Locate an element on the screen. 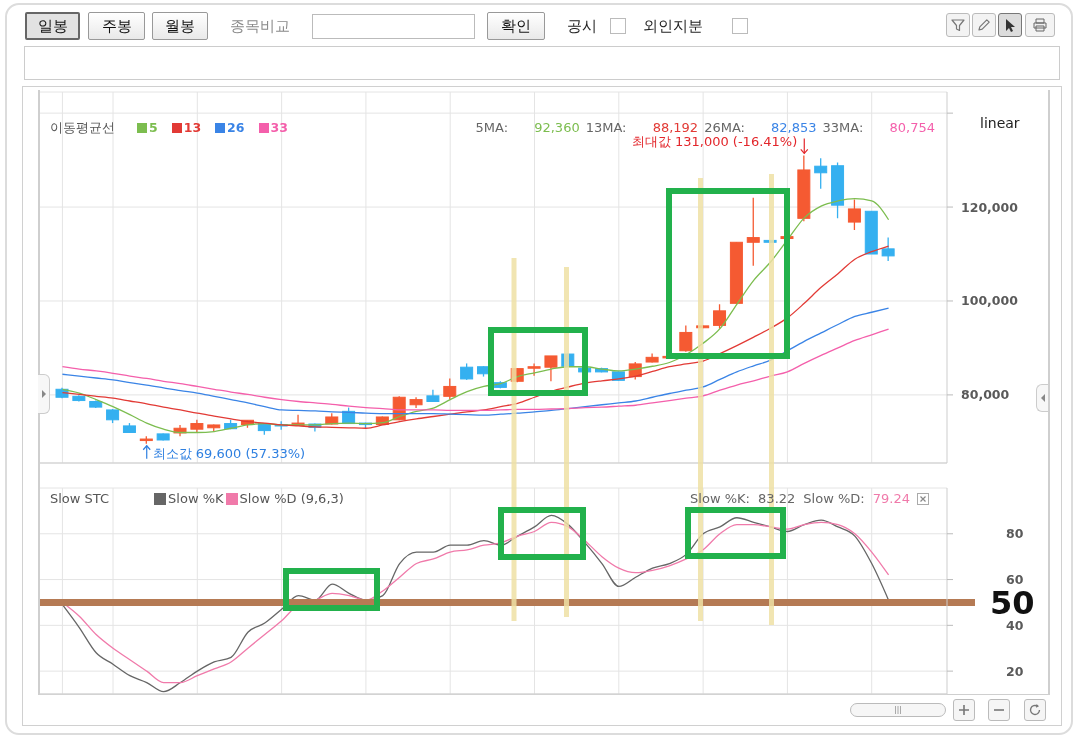 Image resolution: width=1080 pixels, height=740 pixels. legend-title: Slow STC is located at coordinates (80, 498).